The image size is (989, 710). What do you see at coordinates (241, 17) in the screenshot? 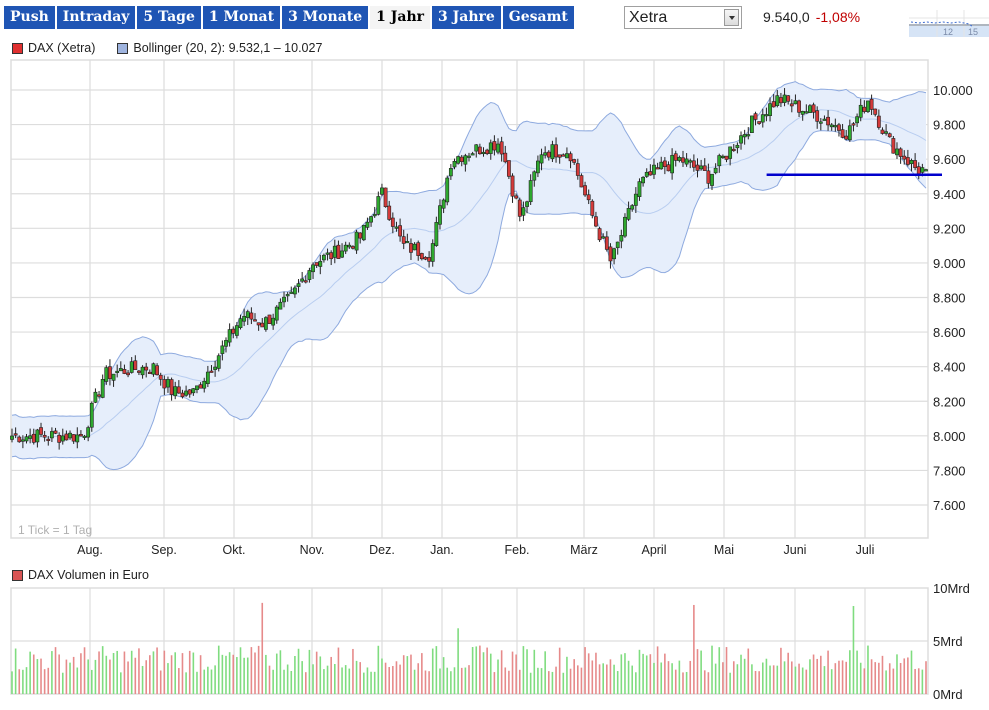
I see `tab-1-monat: 1 Monat` at bounding box center [241, 17].